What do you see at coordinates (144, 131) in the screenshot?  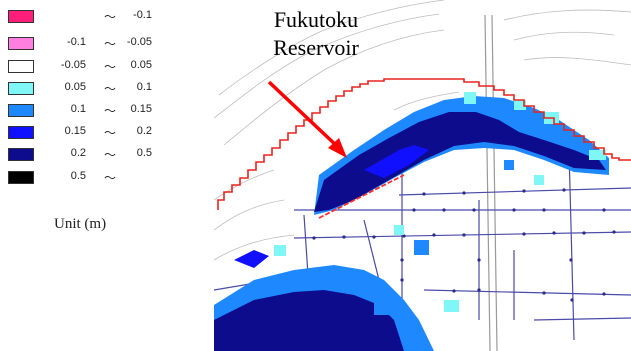 I see `legend-high: 0.2` at bounding box center [144, 131].